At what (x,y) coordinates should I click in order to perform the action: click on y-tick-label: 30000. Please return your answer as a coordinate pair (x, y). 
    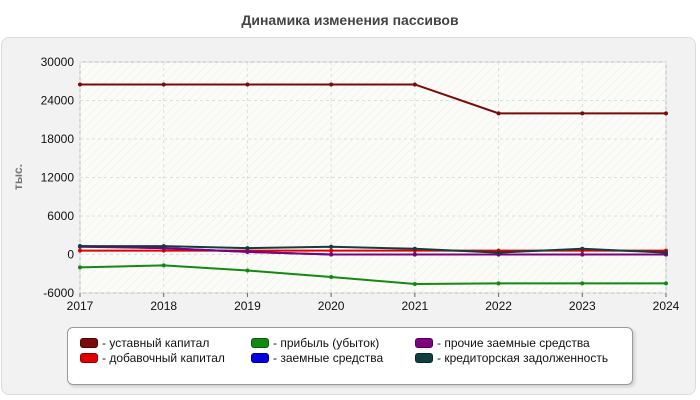
    Looking at the image, I should click on (58, 62).